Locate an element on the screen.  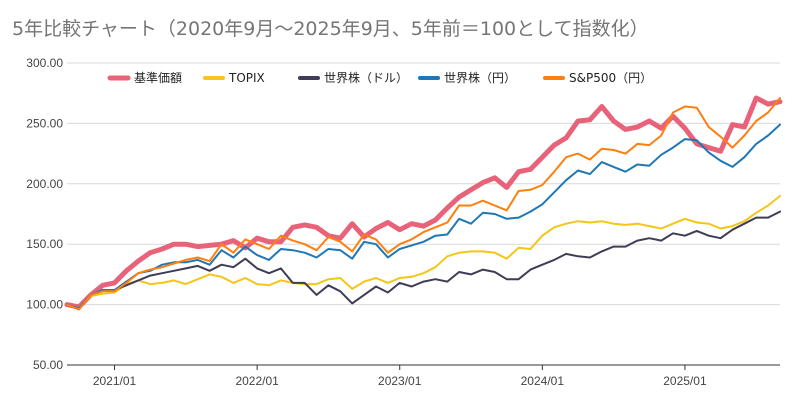
legend-label: S&P500（円） is located at coordinates (610, 78).